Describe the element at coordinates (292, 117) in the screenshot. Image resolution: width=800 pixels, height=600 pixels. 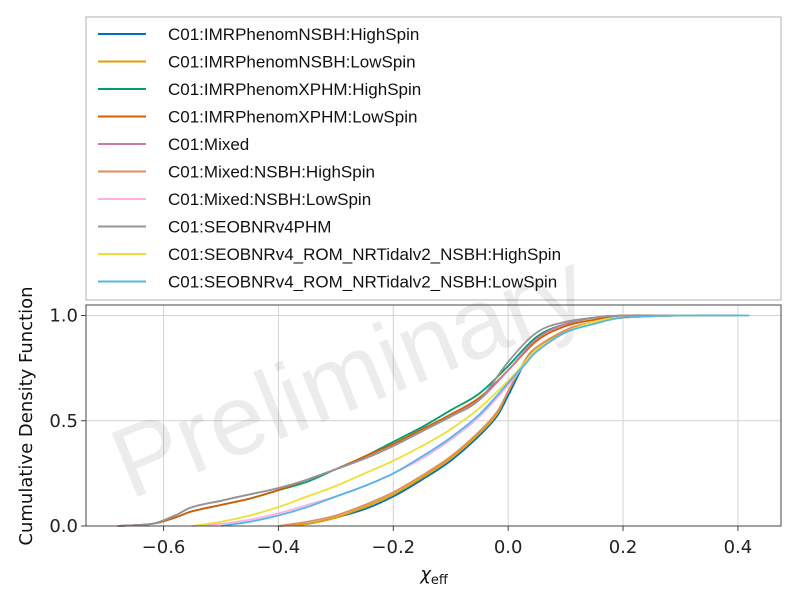
I see `legend-label-3: C01:IMRPhenomXPHM:LowSpin` at that location.